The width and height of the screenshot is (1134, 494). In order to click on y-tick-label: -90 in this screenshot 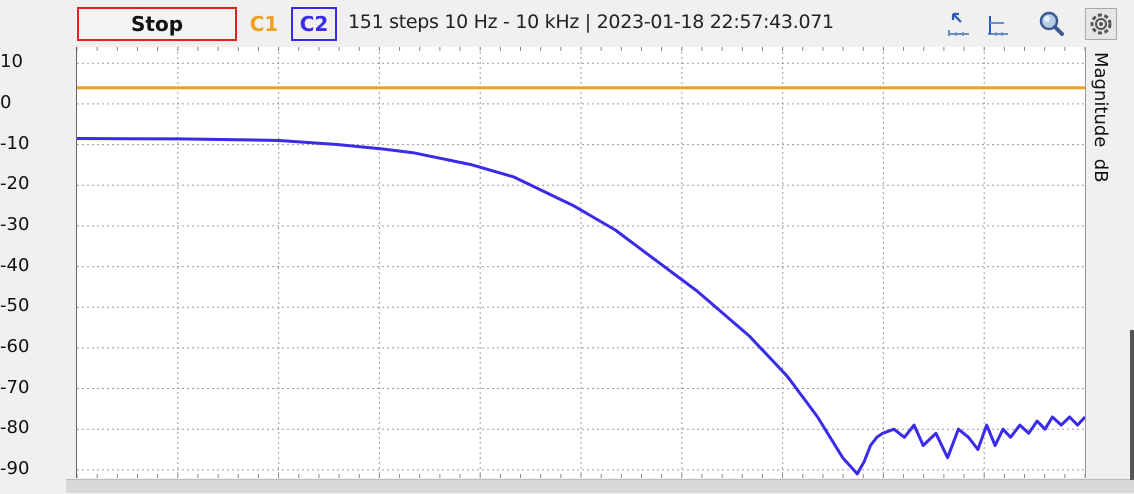, I will do `click(15, 468)`.